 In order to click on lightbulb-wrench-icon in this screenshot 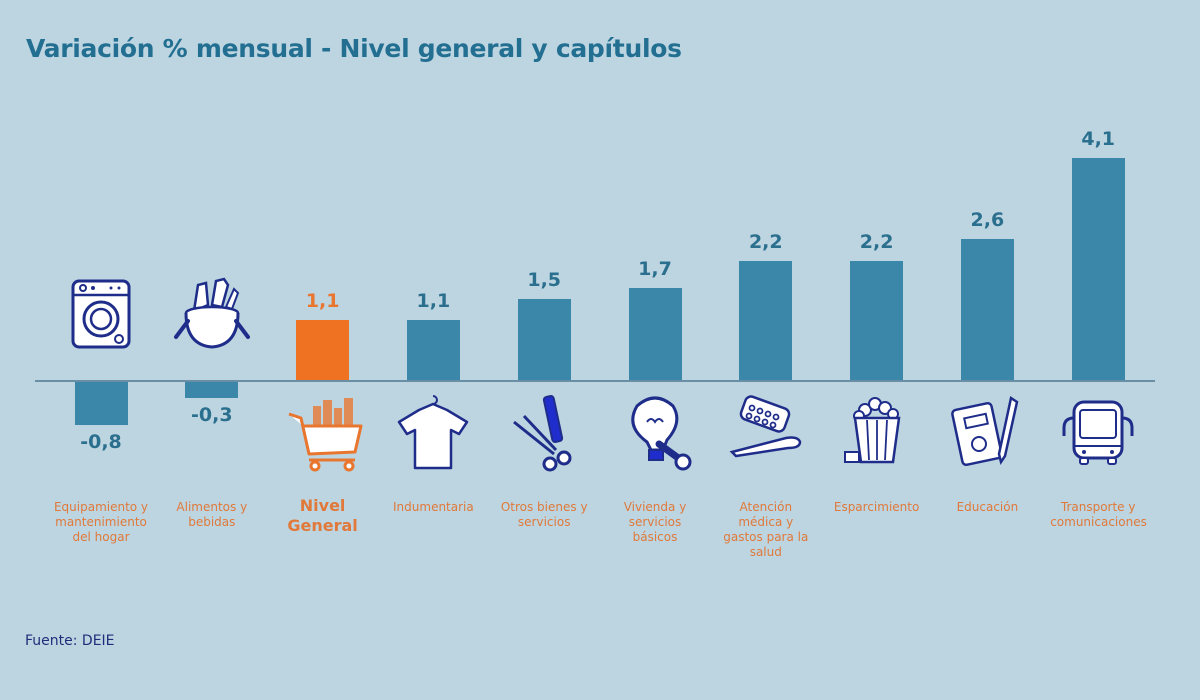, I will do `click(655, 432)`.